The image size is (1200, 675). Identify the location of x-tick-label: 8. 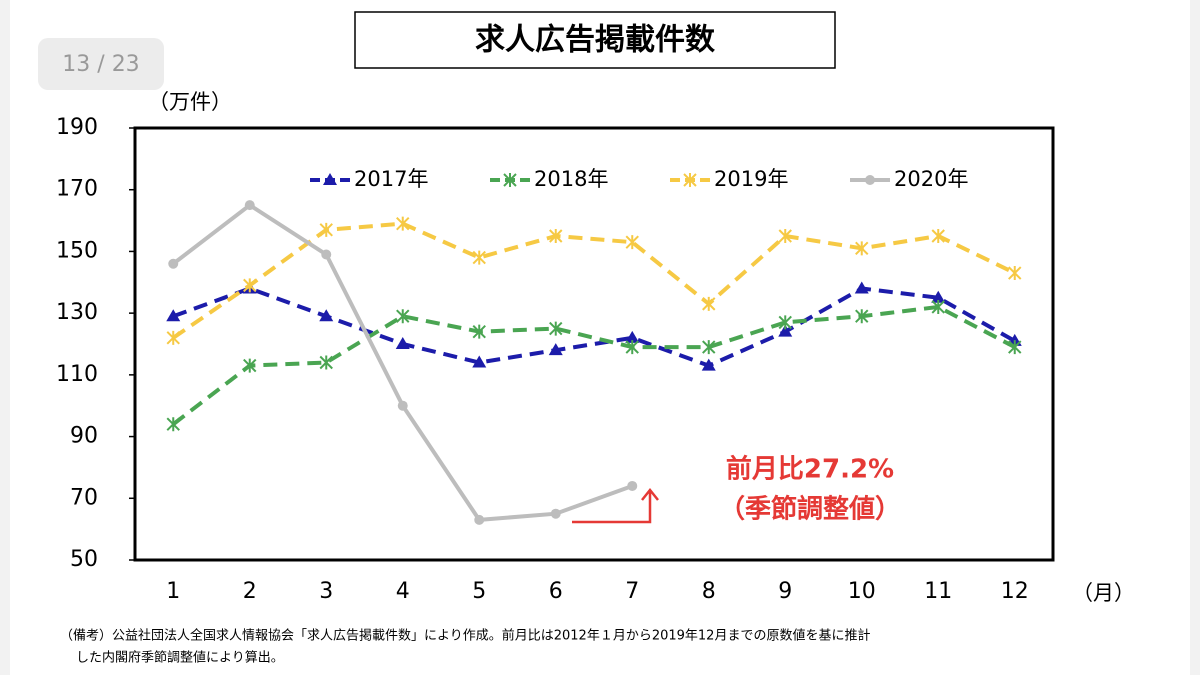
(709, 591).